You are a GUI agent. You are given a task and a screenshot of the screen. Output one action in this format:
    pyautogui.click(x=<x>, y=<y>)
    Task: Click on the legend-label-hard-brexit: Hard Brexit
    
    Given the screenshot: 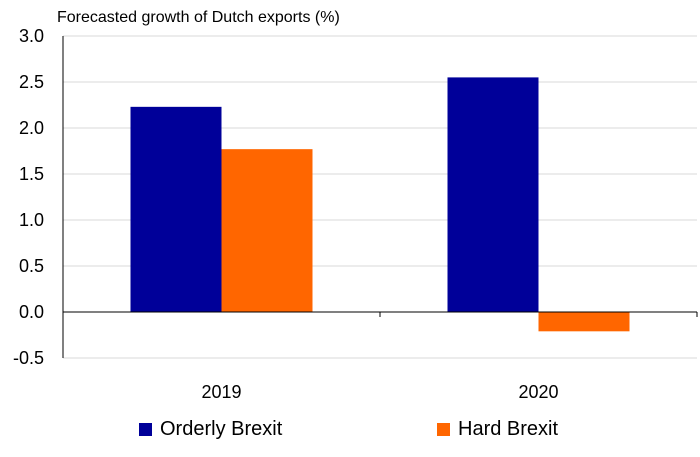 What is the action you would take?
    pyautogui.click(x=508, y=429)
    